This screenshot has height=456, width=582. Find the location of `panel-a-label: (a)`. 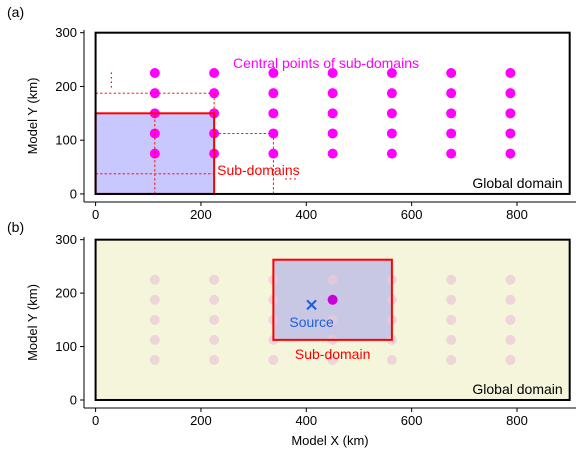

panel-a-label: (a) is located at coordinates (16, 12).